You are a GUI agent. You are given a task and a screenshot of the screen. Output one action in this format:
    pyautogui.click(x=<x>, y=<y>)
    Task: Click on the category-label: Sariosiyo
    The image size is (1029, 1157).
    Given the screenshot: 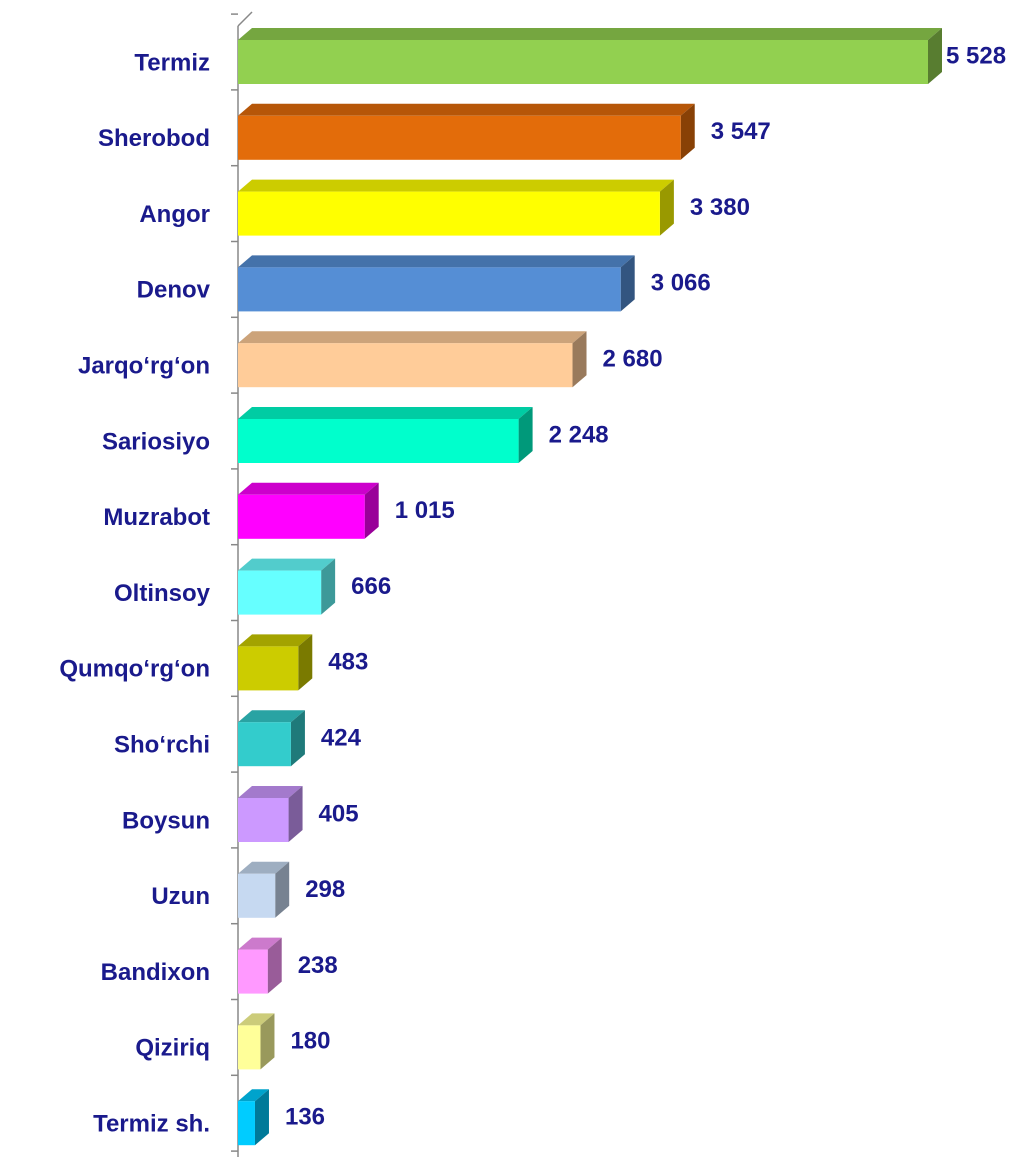 What is the action you would take?
    pyautogui.click(x=156, y=441)
    